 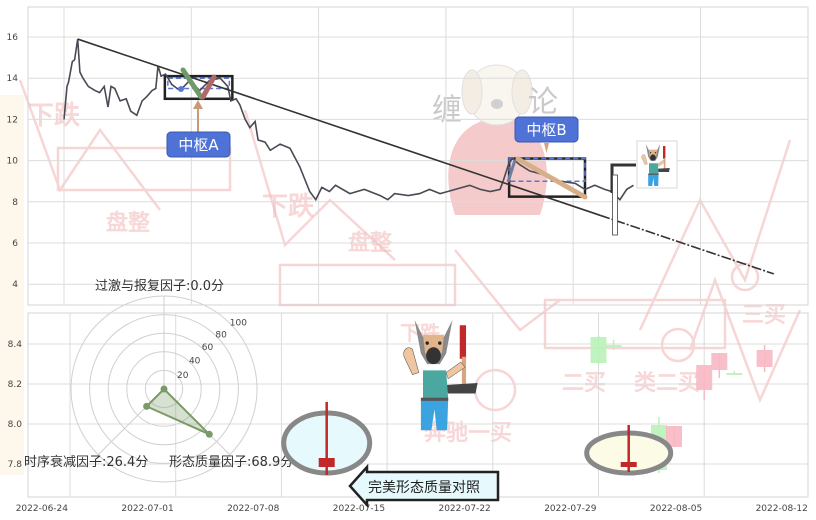 I want to click on y-tick-label: 14, so click(x=13, y=79).